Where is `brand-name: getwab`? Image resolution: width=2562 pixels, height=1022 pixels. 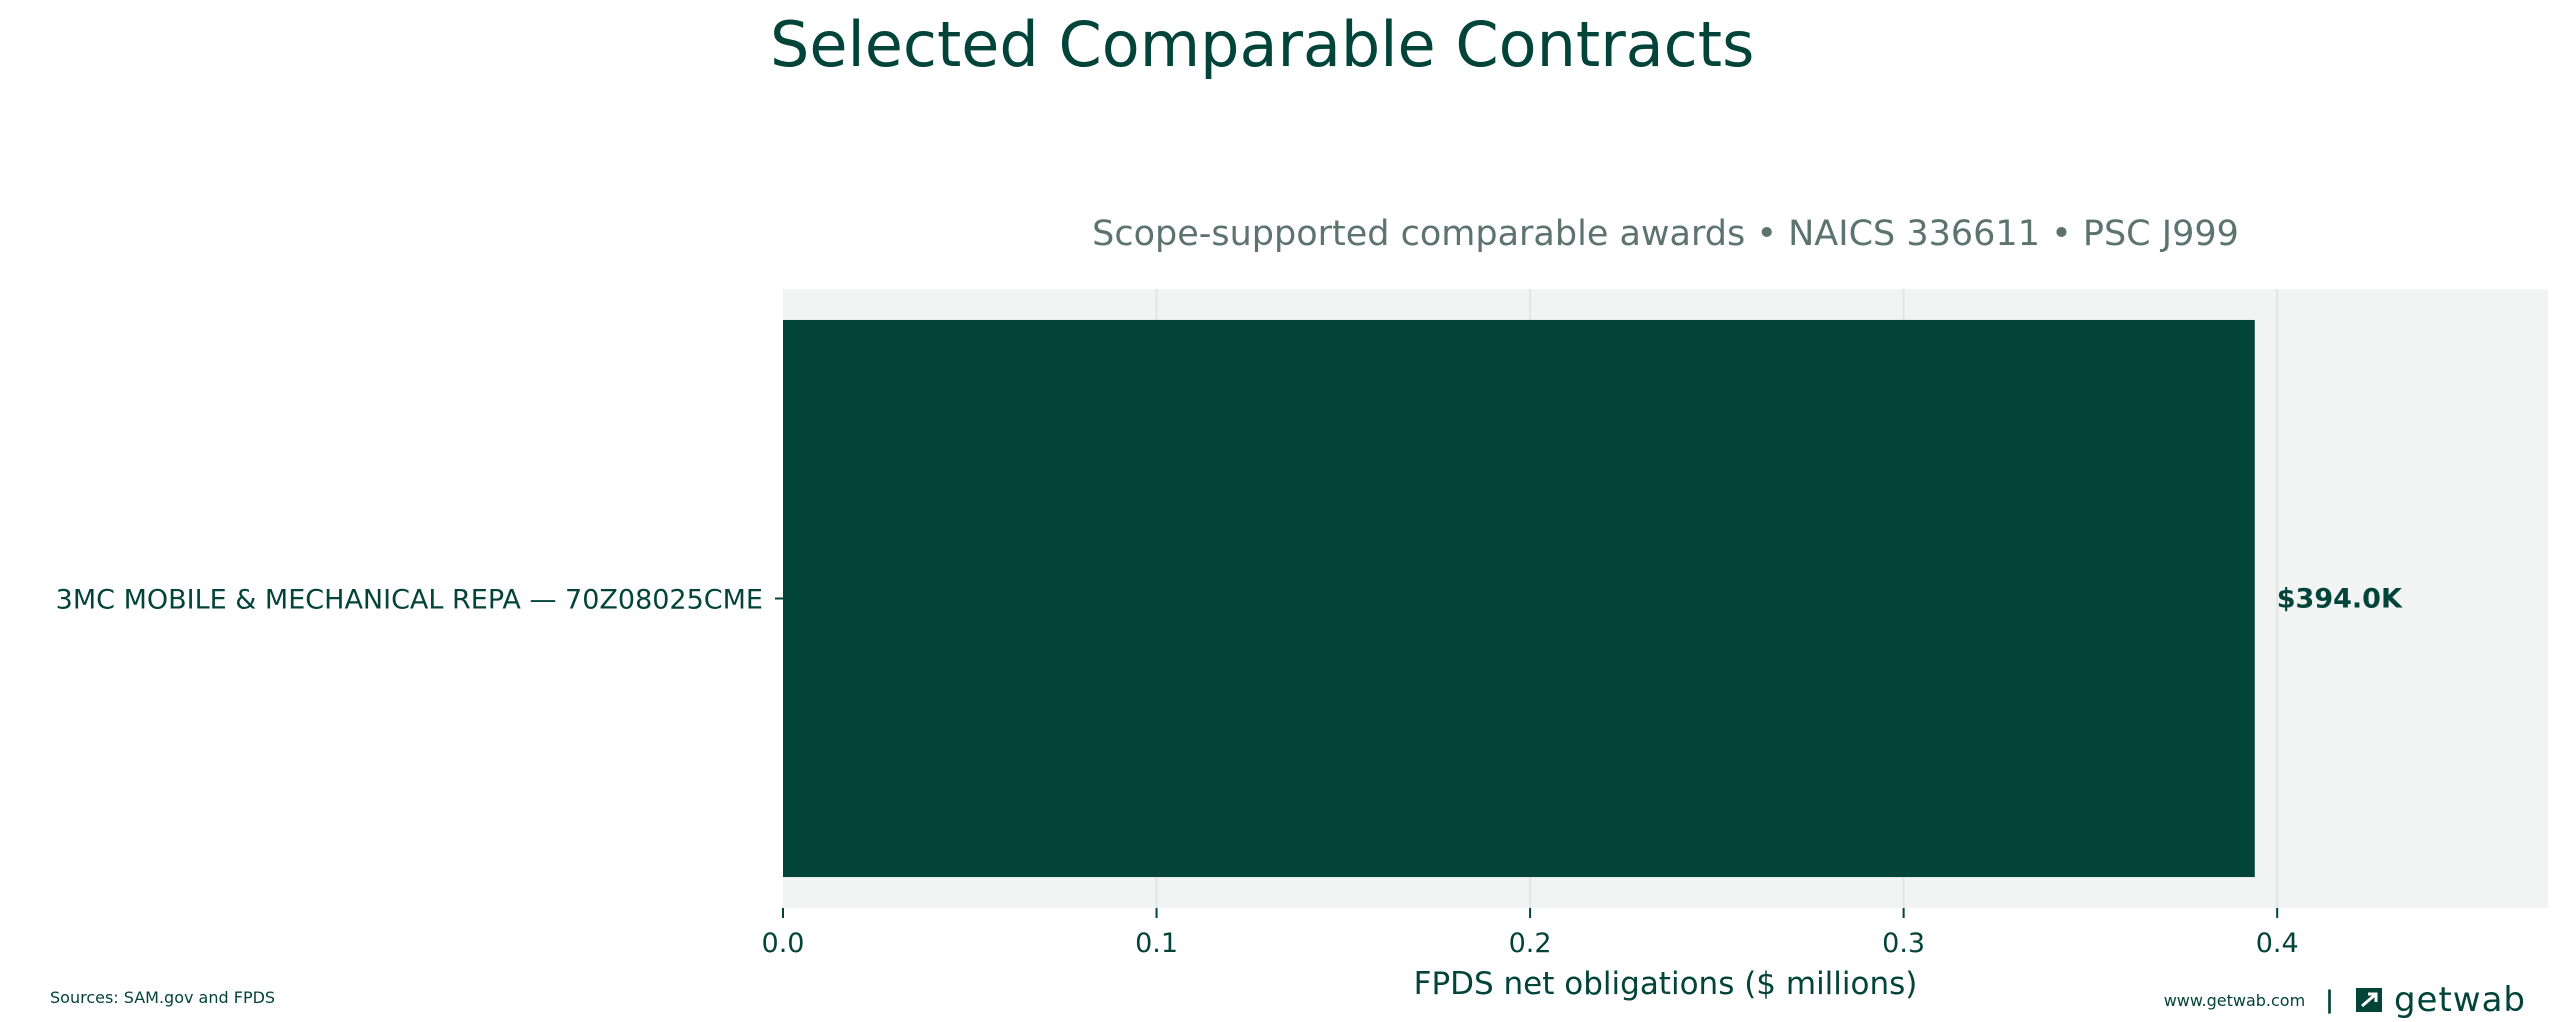 brand-name: getwab is located at coordinates (2459, 1000).